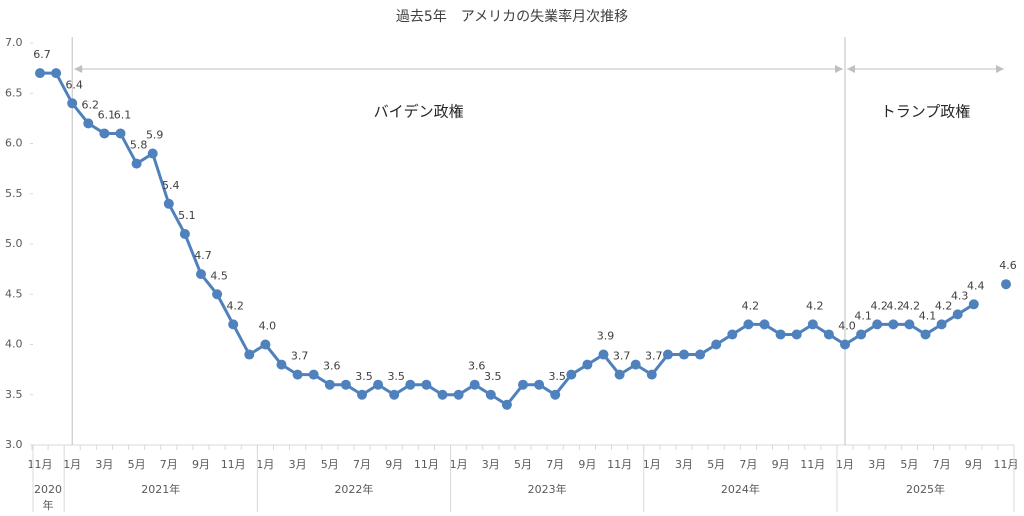 The height and width of the screenshot is (516, 1024). What do you see at coordinates (14, 394) in the screenshot?
I see `y-tick-label: 3.5` at bounding box center [14, 394].